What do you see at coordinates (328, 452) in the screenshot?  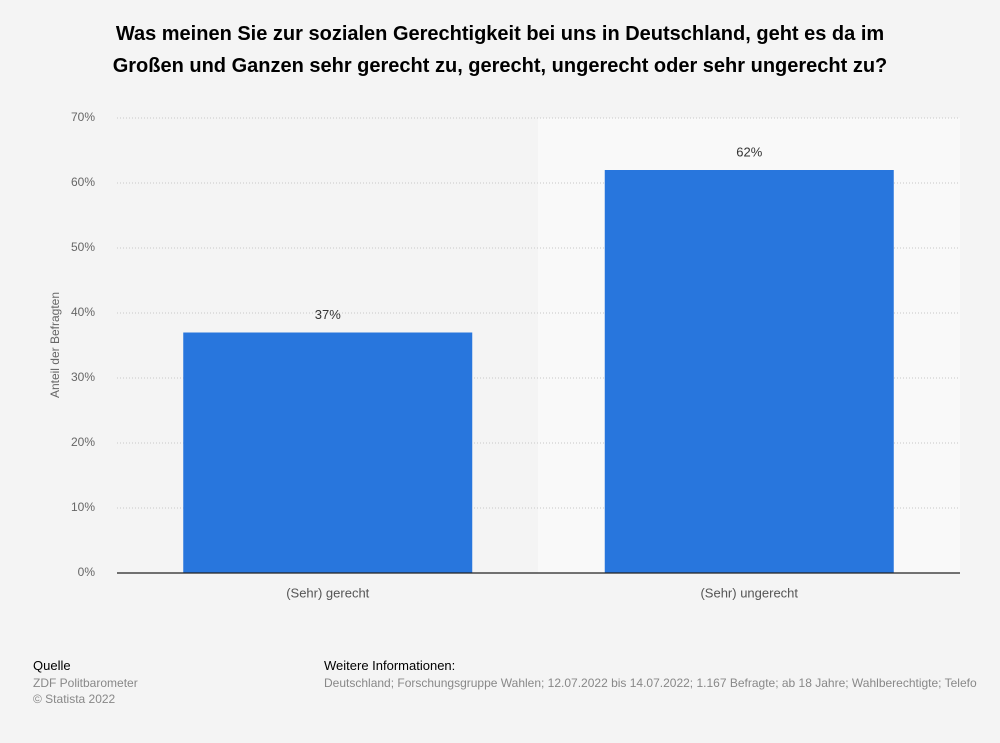 I see `bar` at bounding box center [328, 452].